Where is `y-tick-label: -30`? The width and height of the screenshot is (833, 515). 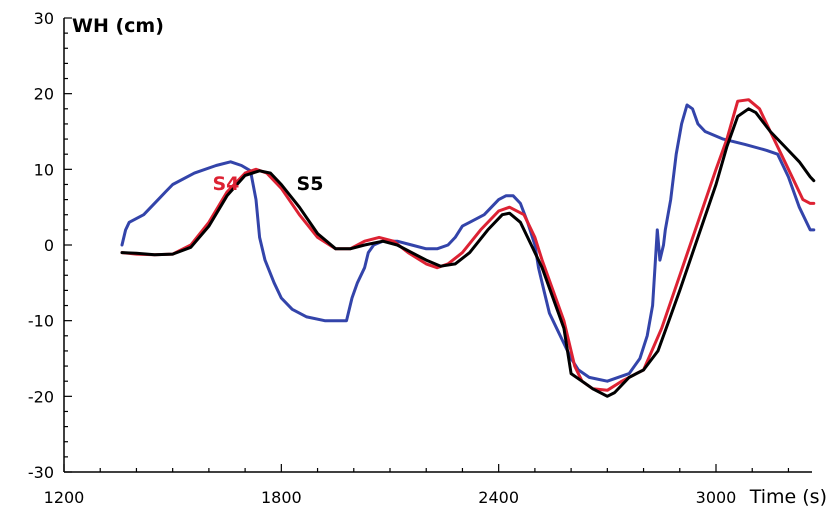
y-tick-label: -30 is located at coordinates (41, 472).